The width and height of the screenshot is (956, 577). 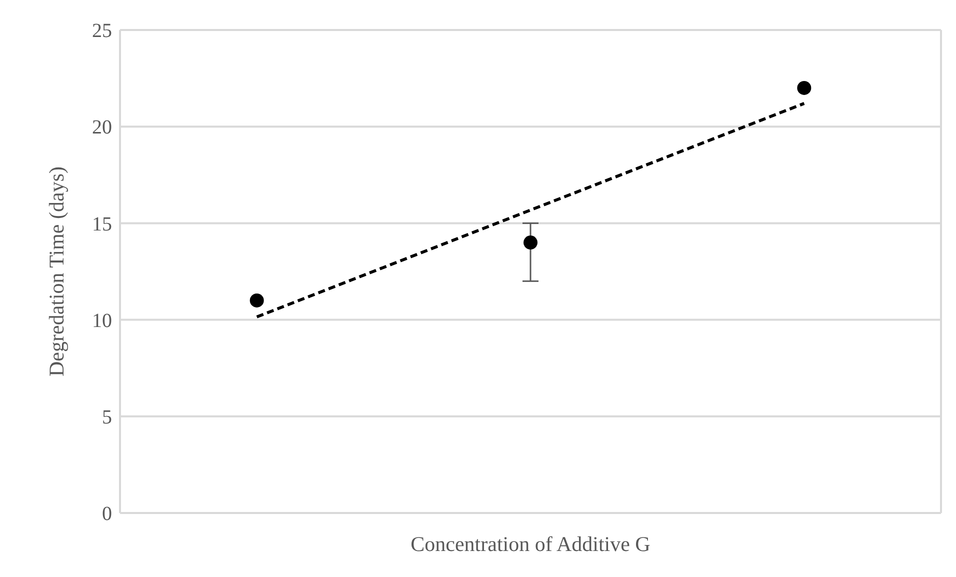 What do you see at coordinates (102, 224) in the screenshot?
I see `y-tick-label: 15` at bounding box center [102, 224].